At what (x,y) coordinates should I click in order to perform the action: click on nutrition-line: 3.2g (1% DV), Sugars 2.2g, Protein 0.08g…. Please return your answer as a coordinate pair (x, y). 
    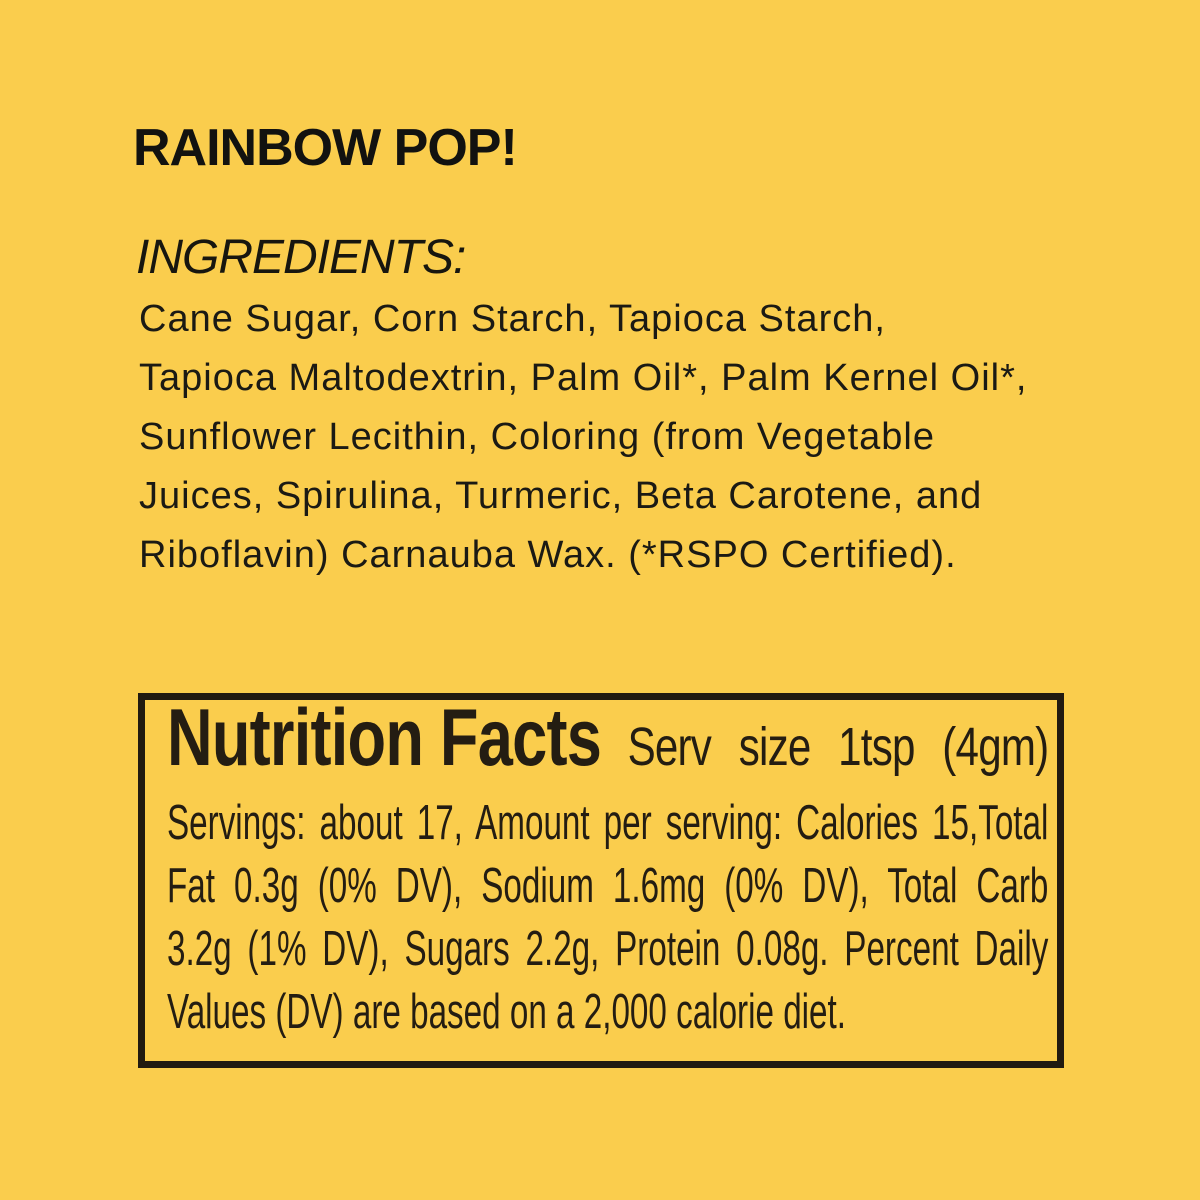
    Looking at the image, I should click on (608, 949).